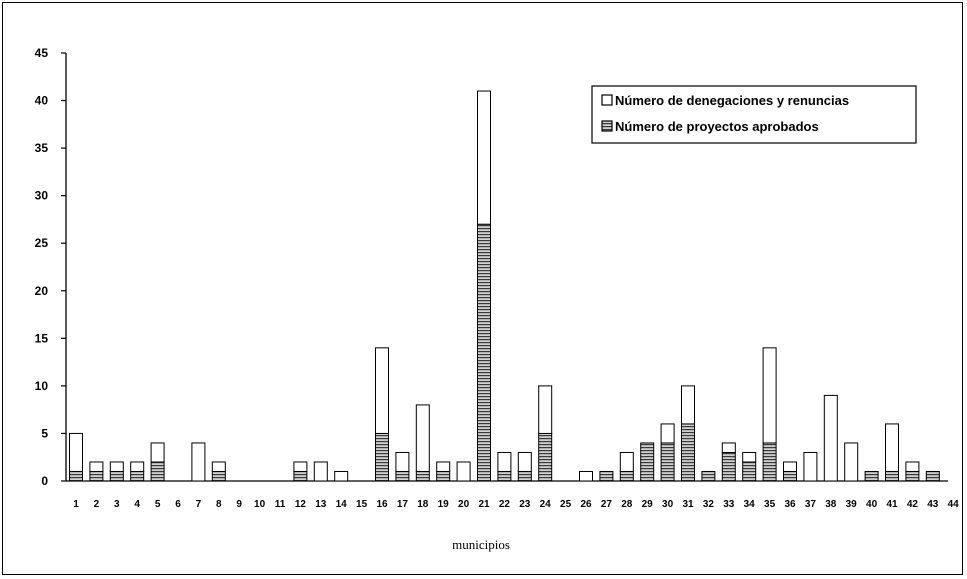  What do you see at coordinates (484, 504) in the screenshot?
I see `x-tick-label: 21` at bounding box center [484, 504].